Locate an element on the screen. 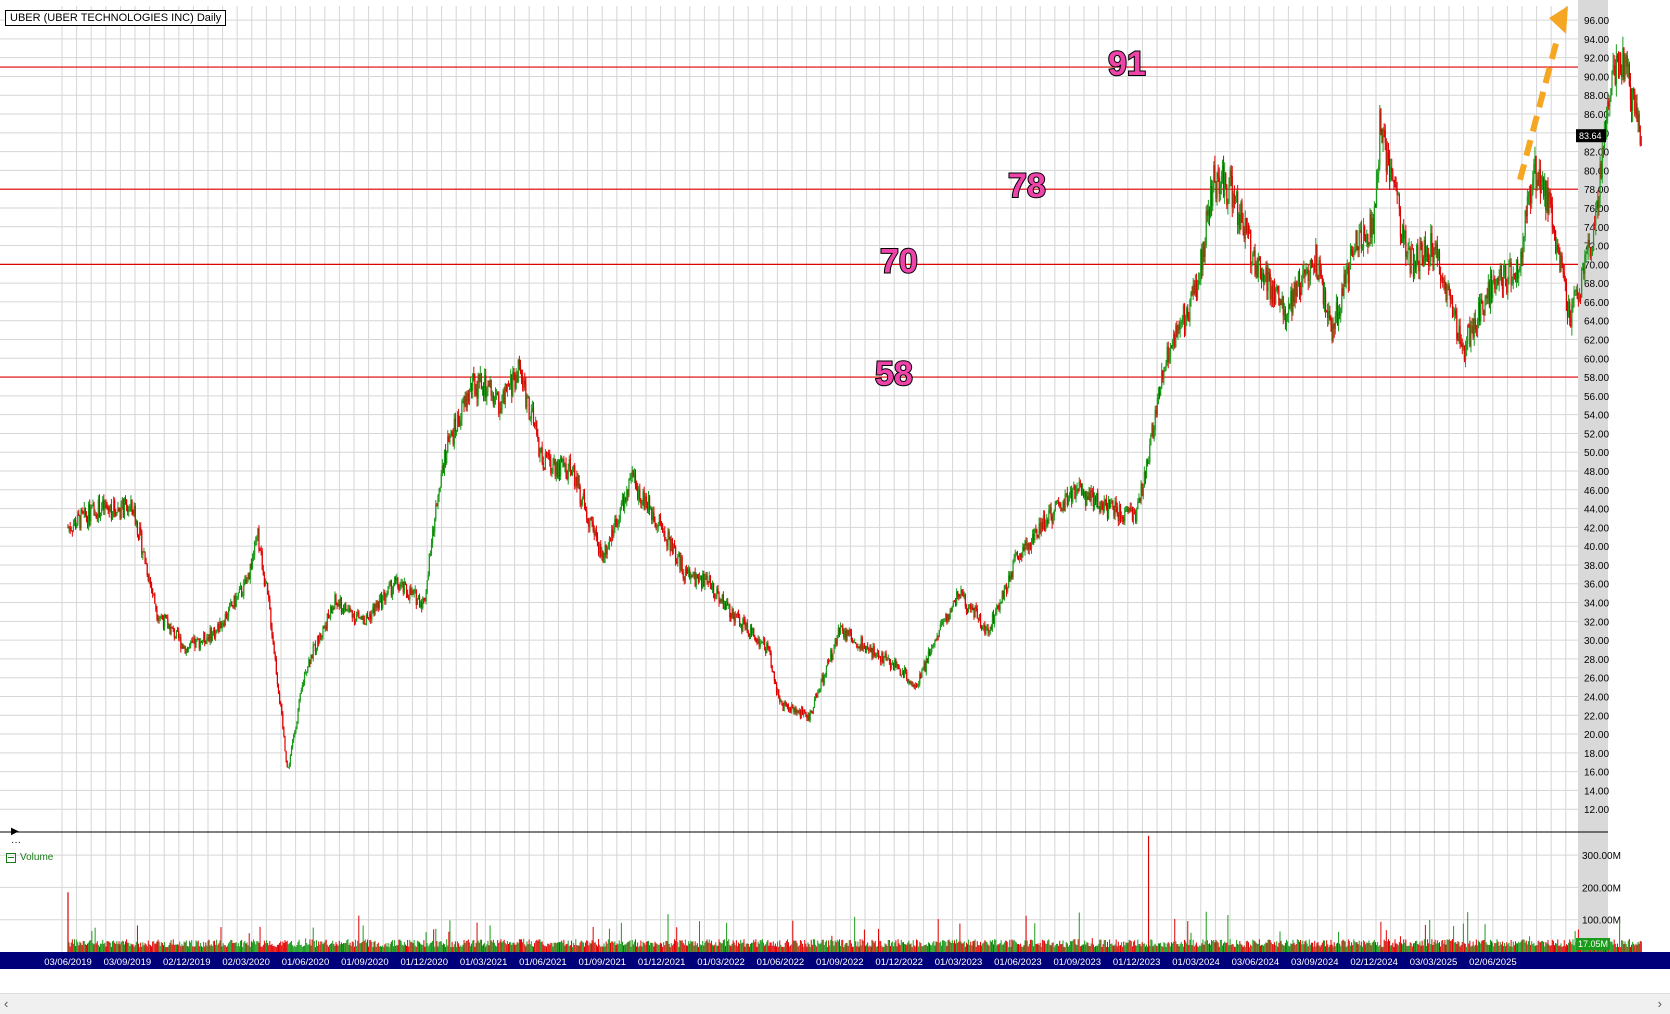 The image size is (1670, 1014). collapse-icon is located at coordinates (11, 857).